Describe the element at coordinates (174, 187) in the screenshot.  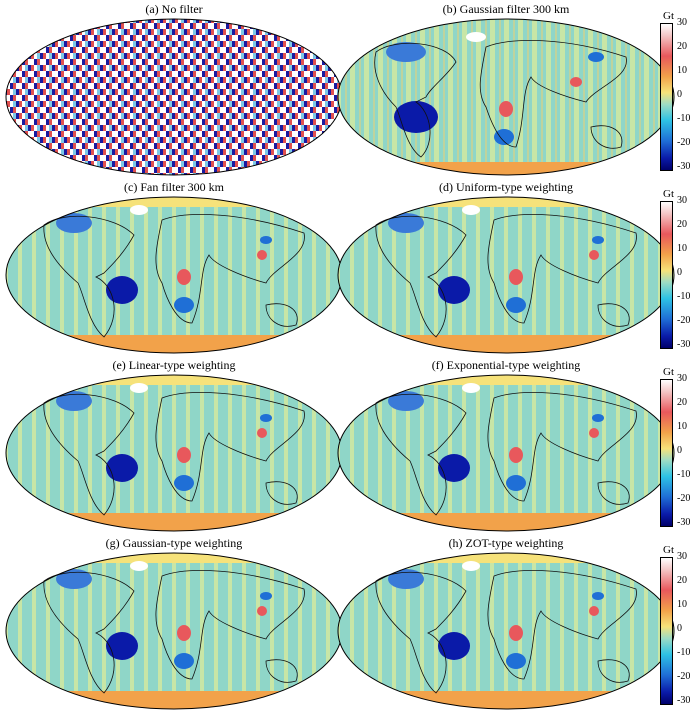
I see `panel-title: (c) Fan filter 300 km` at that location.